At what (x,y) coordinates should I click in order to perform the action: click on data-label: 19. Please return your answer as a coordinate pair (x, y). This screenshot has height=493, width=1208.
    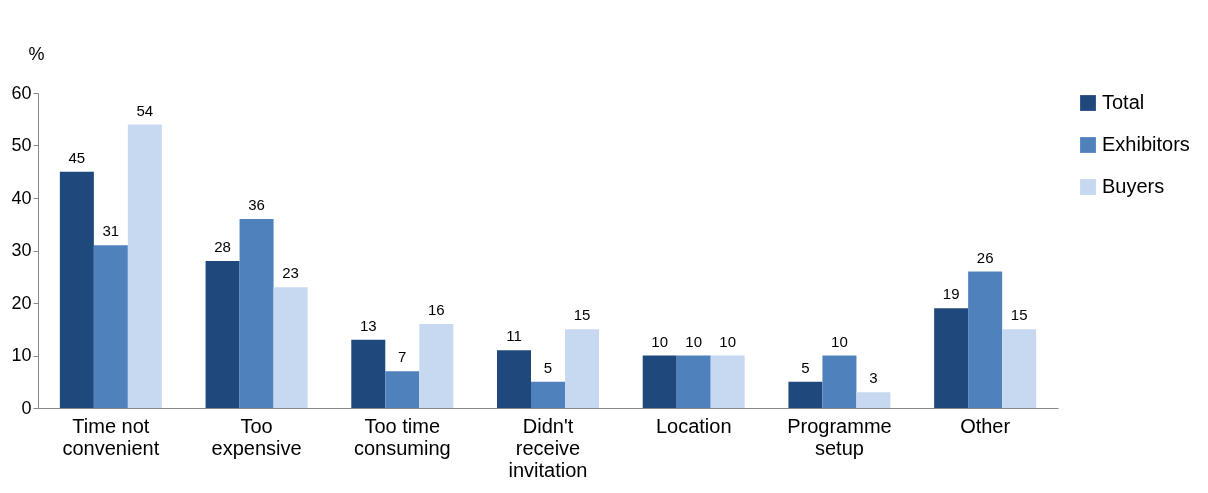
    Looking at the image, I should click on (951, 294).